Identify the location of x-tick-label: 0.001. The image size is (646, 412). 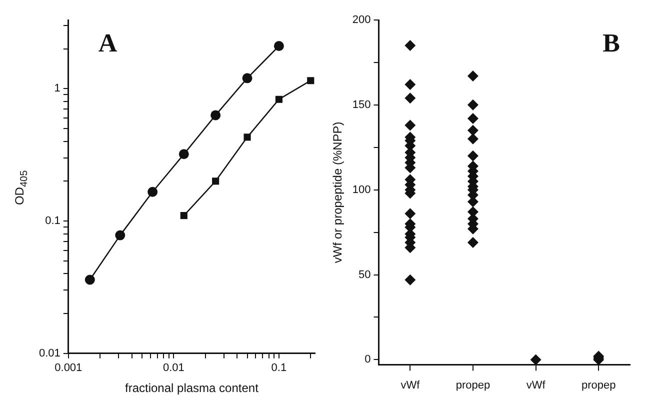
(68, 368).